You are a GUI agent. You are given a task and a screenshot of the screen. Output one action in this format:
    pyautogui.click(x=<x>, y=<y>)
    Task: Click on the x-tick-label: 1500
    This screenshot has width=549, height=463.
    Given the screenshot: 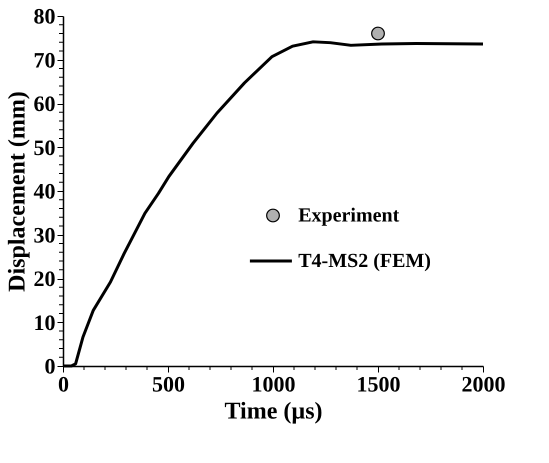 What is the action you would take?
    pyautogui.click(x=378, y=384)
    